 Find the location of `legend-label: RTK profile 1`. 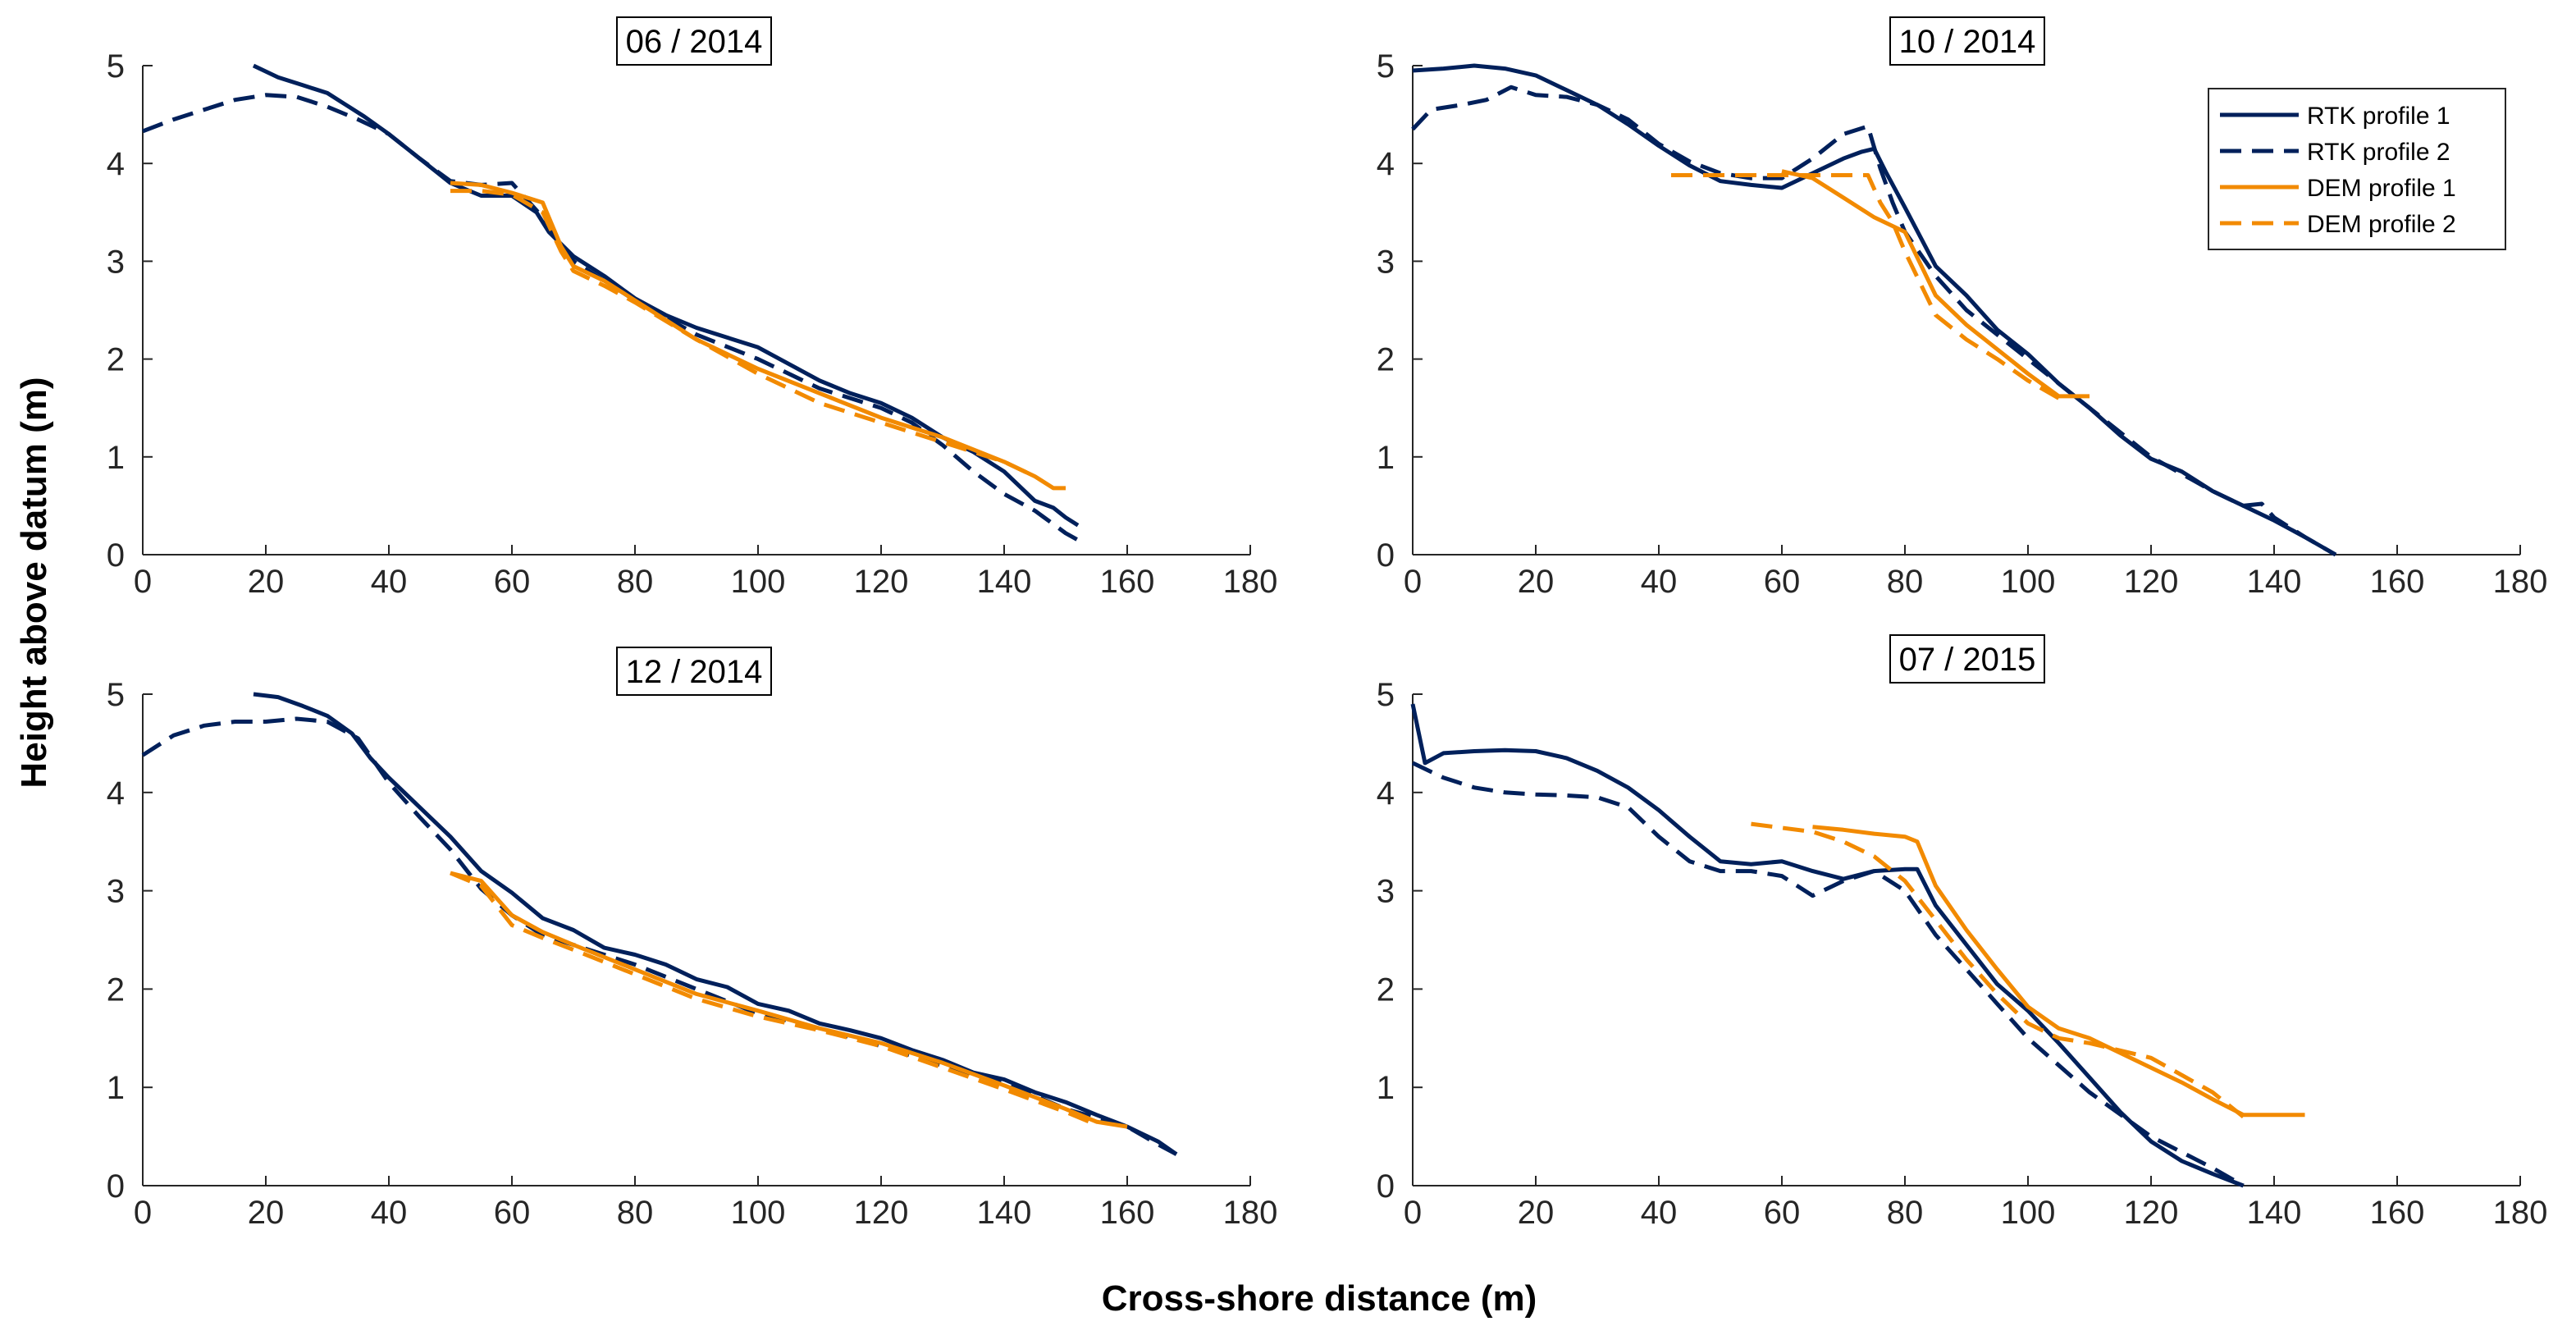

legend-label: RTK profile 1 is located at coordinates (2378, 116).